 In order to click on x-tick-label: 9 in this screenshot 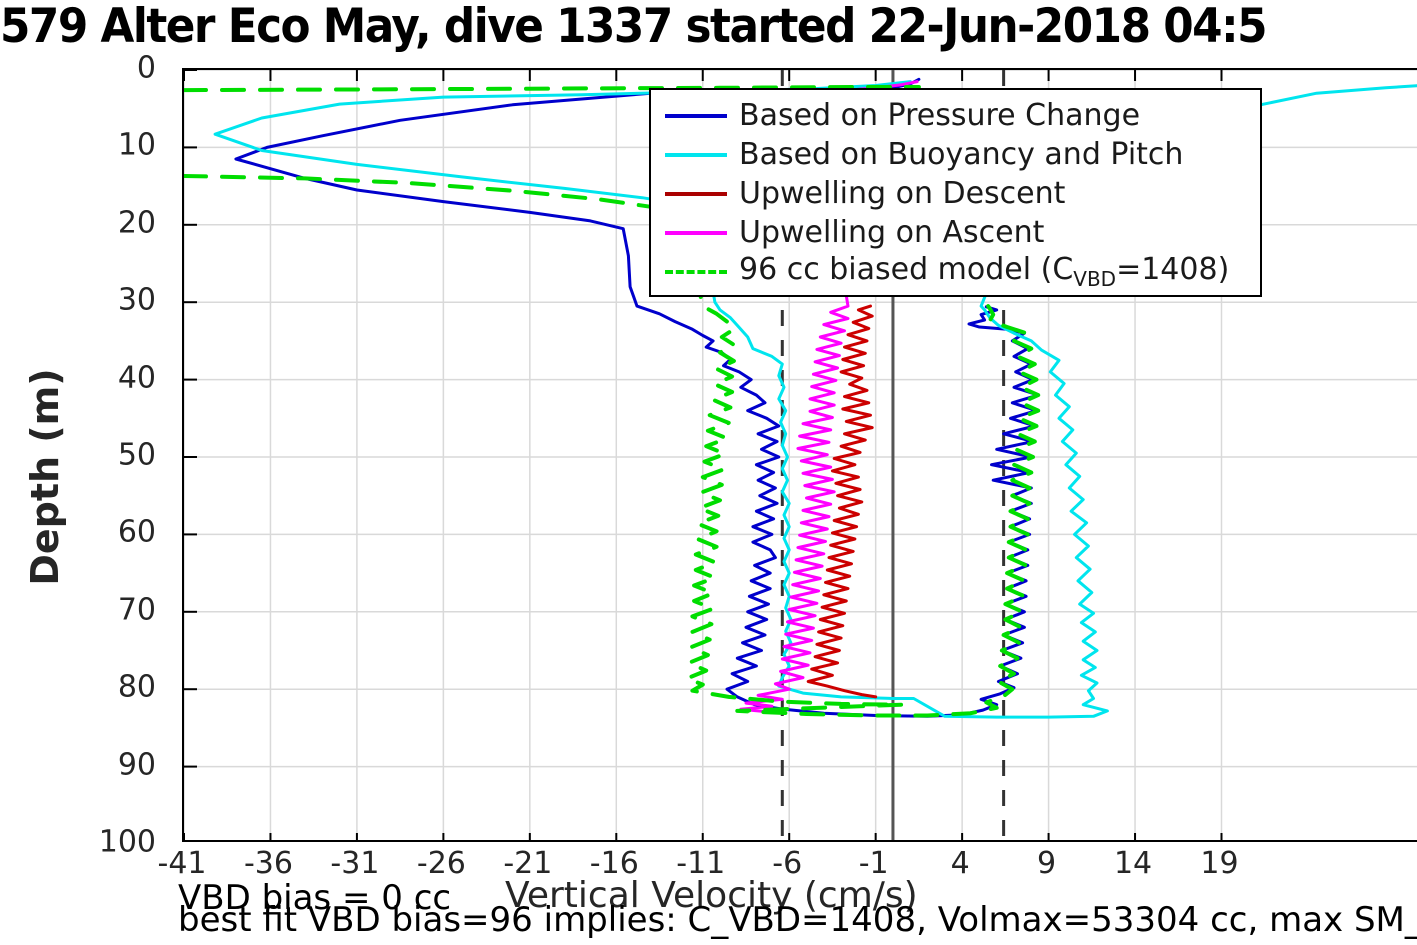, I will do `click(1047, 863)`.